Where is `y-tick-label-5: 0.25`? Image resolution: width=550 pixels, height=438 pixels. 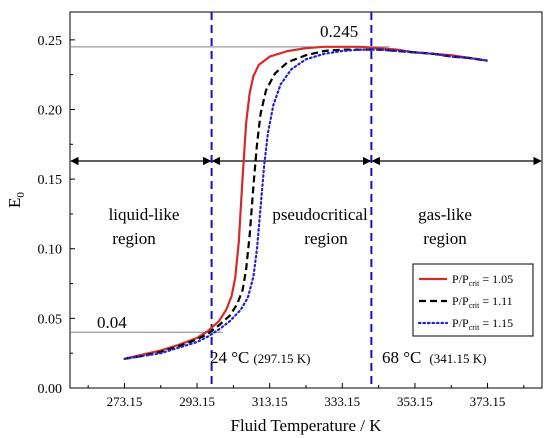 y-tick-label-5: 0.25 is located at coordinates (50, 41).